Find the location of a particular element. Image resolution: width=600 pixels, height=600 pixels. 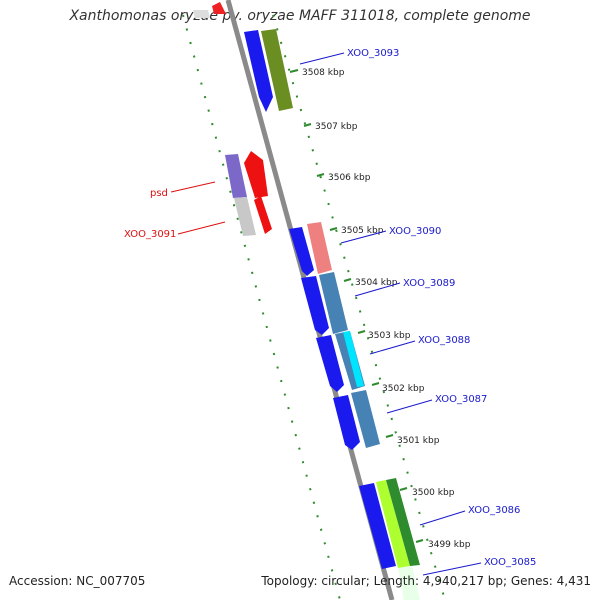

gene-xoo3090-cds is located at coordinates (301, 251).